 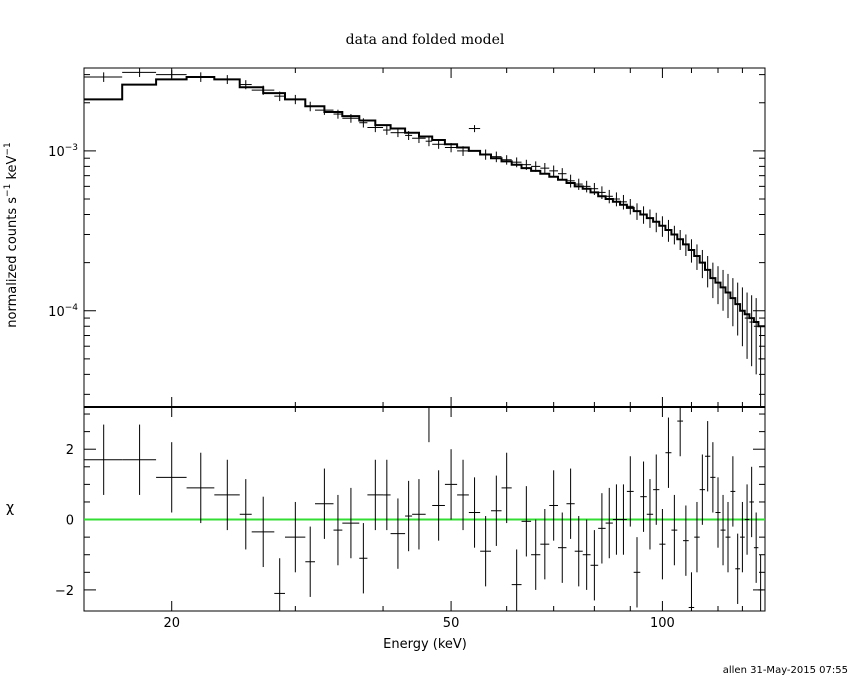 What do you see at coordinates (662, 623) in the screenshot?
I see `x-tick-label: 100` at bounding box center [662, 623].